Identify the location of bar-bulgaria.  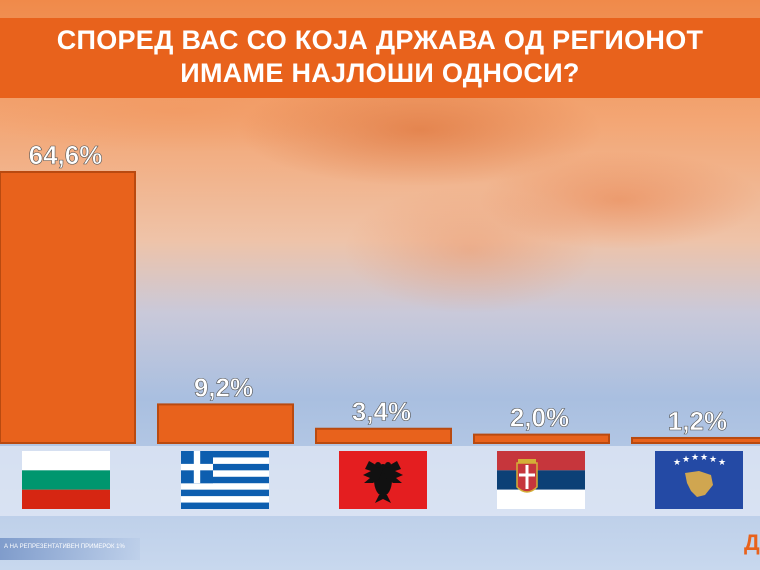
(68, 307).